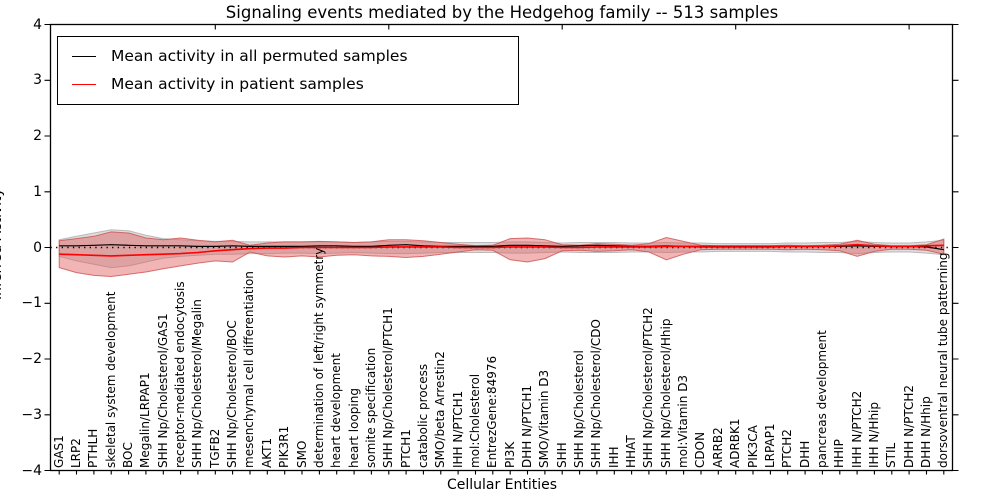 The image size is (1000, 500). What do you see at coordinates (405, 448) in the screenshot?
I see `x-tick-label: PTCH1` at bounding box center [405, 448].